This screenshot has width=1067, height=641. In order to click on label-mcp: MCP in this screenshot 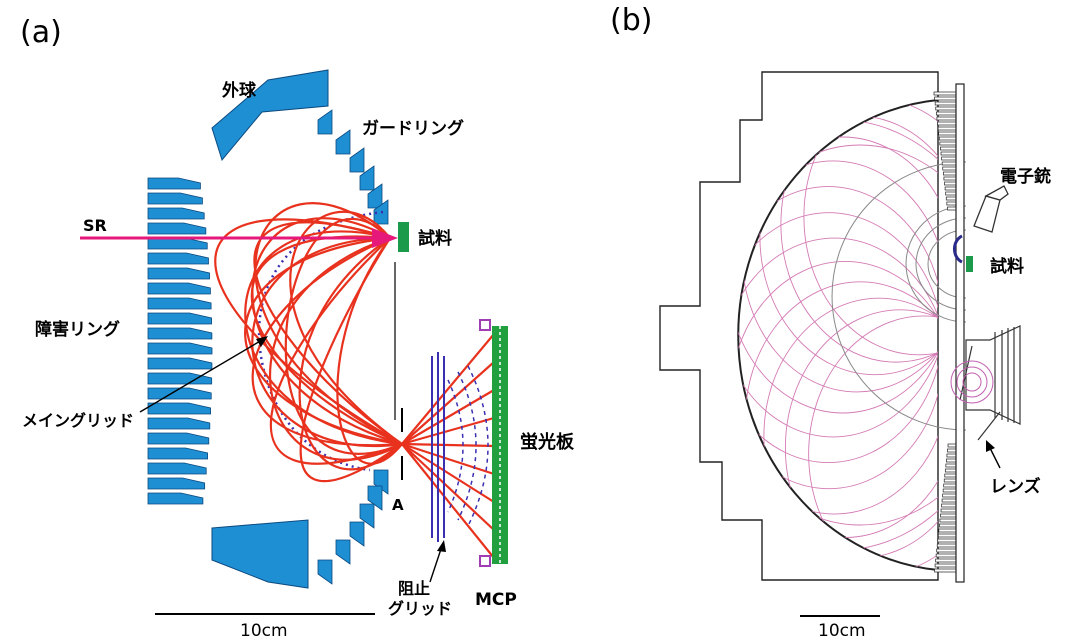, I will do `click(496, 600)`.